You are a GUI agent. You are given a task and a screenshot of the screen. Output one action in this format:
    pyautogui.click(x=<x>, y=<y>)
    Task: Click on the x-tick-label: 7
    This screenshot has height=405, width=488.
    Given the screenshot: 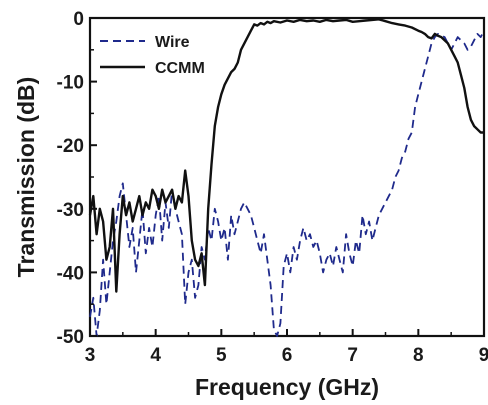 What is the action you would take?
    pyautogui.click(x=352, y=355)
    